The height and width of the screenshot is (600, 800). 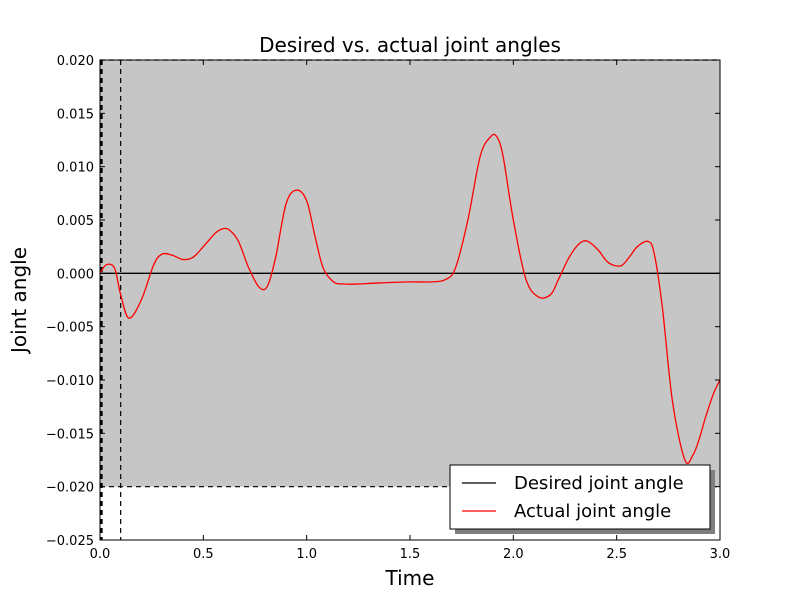 What do you see at coordinates (19, 301) in the screenshot?
I see `y-axis-label: Joint angle` at bounding box center [19, 301].